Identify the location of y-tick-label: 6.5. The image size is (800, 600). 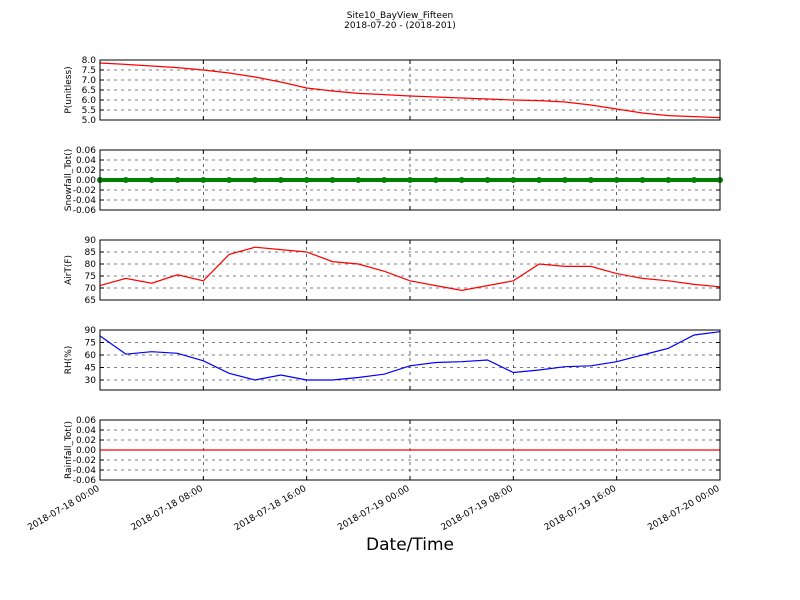
(89, 91).